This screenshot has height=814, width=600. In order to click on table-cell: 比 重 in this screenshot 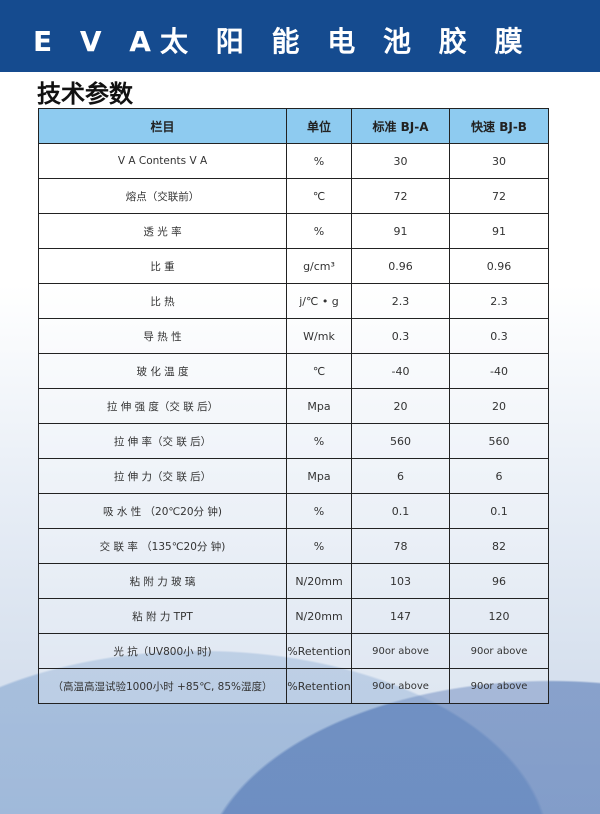, I will do `click(162, 266)`.